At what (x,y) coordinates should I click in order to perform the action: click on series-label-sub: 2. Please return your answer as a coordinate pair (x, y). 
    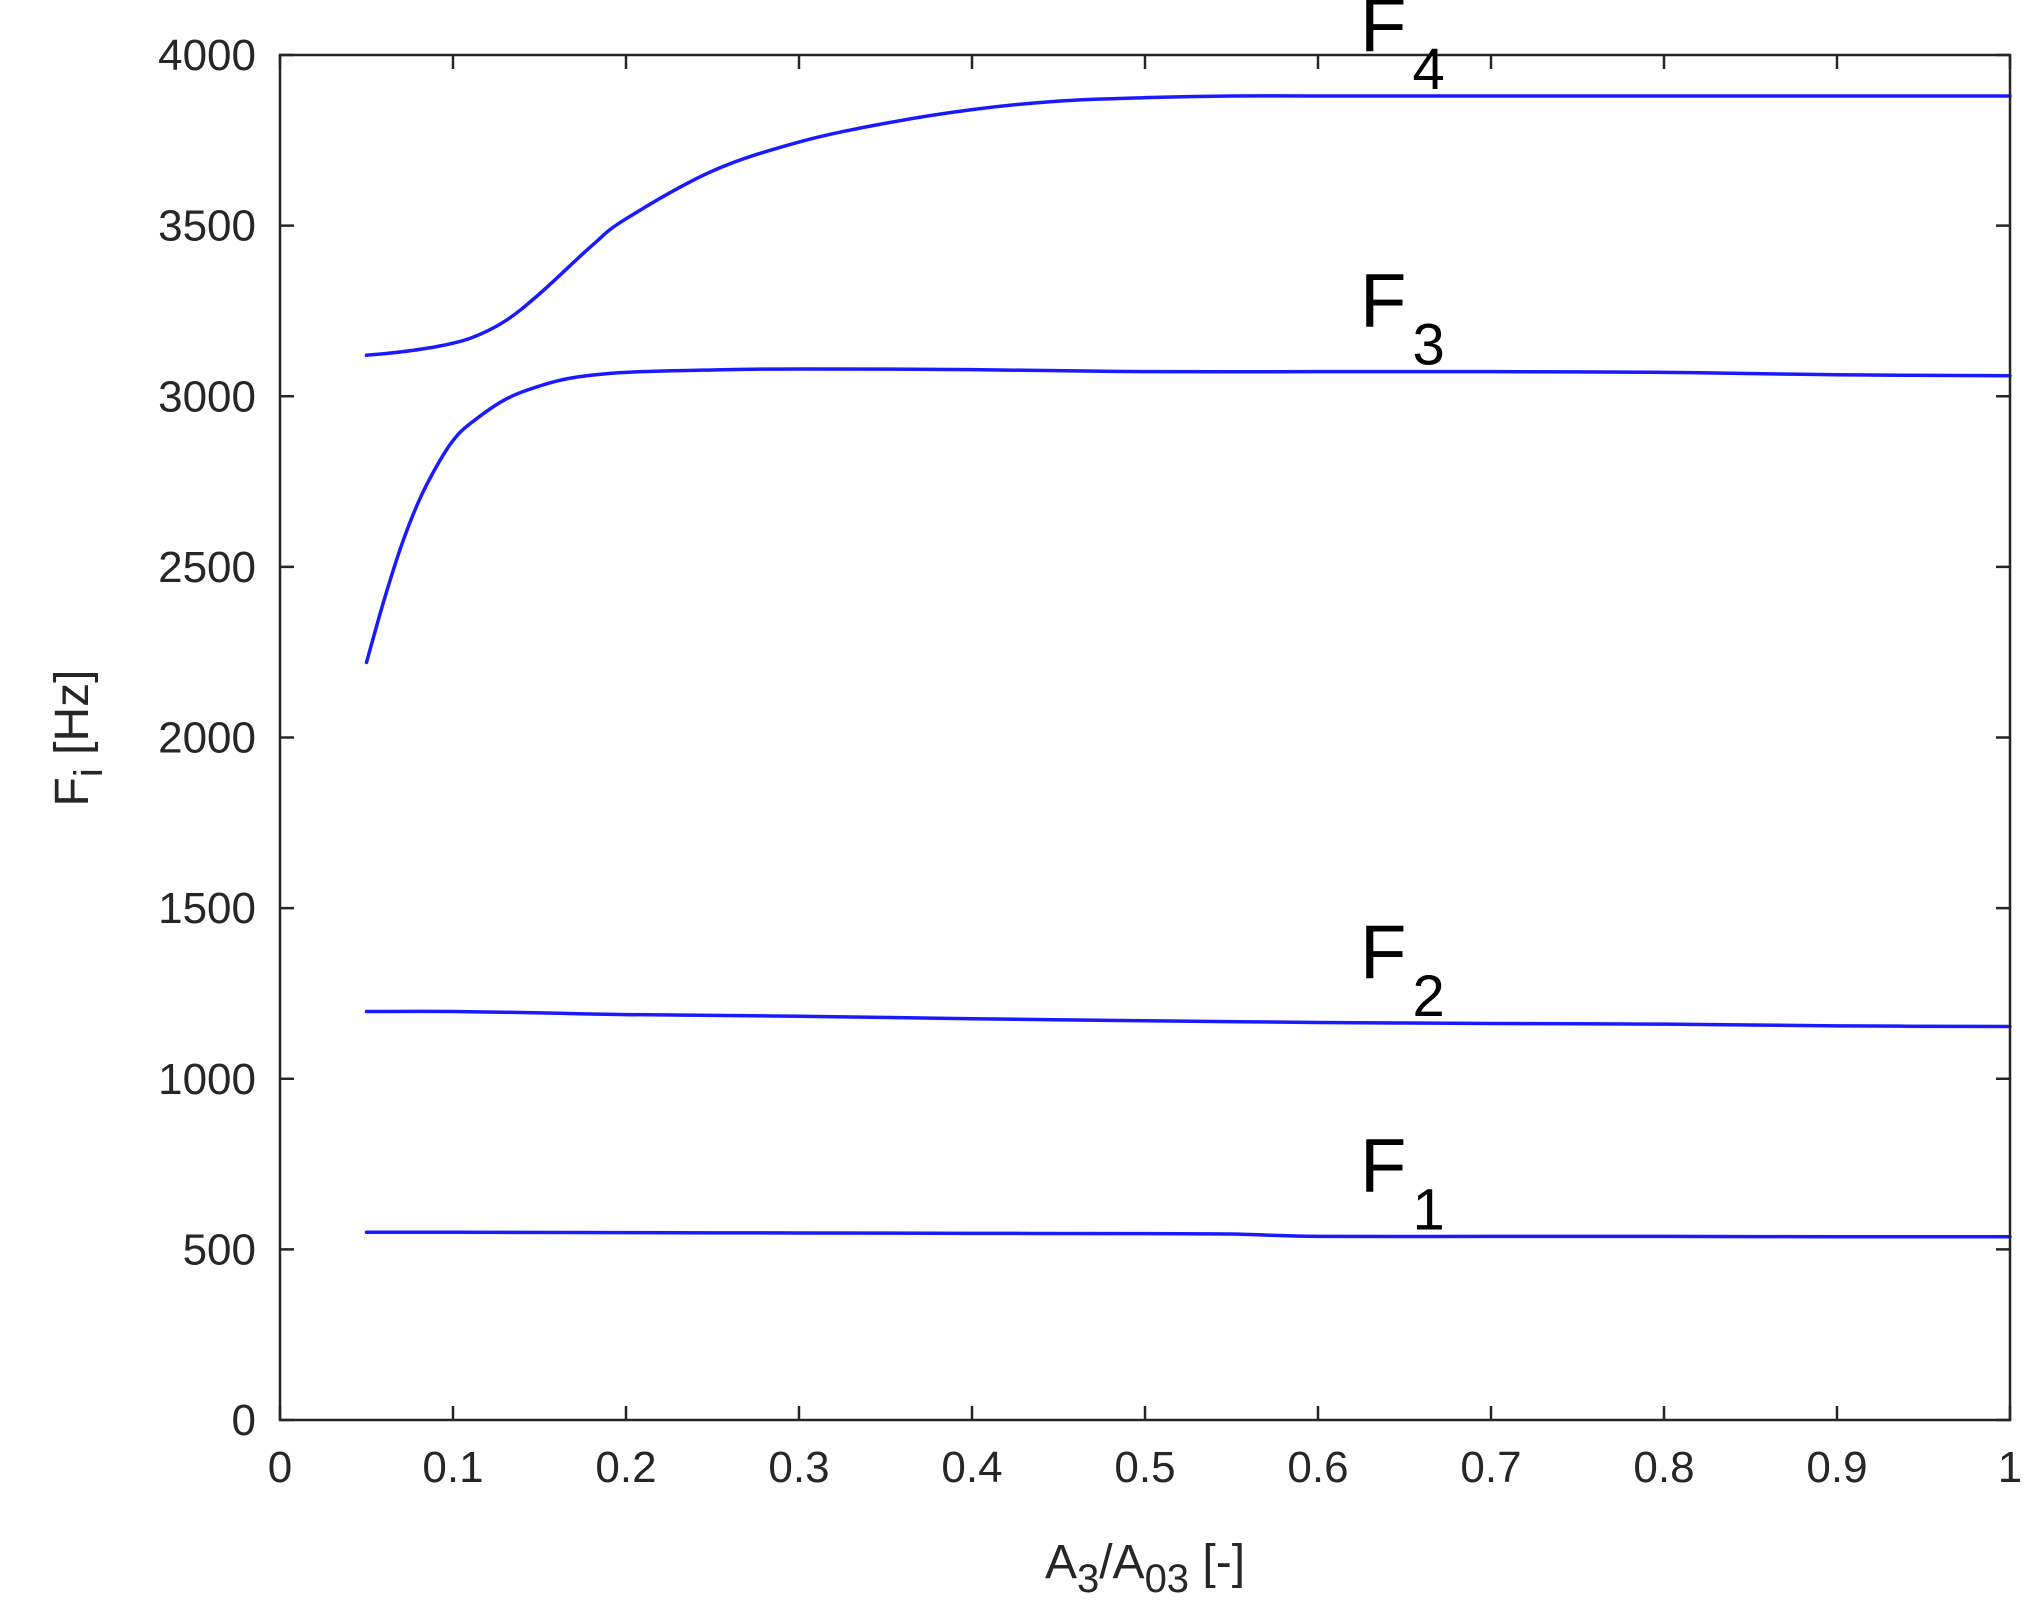
    Looking at the image, I should click on (1428, 996).